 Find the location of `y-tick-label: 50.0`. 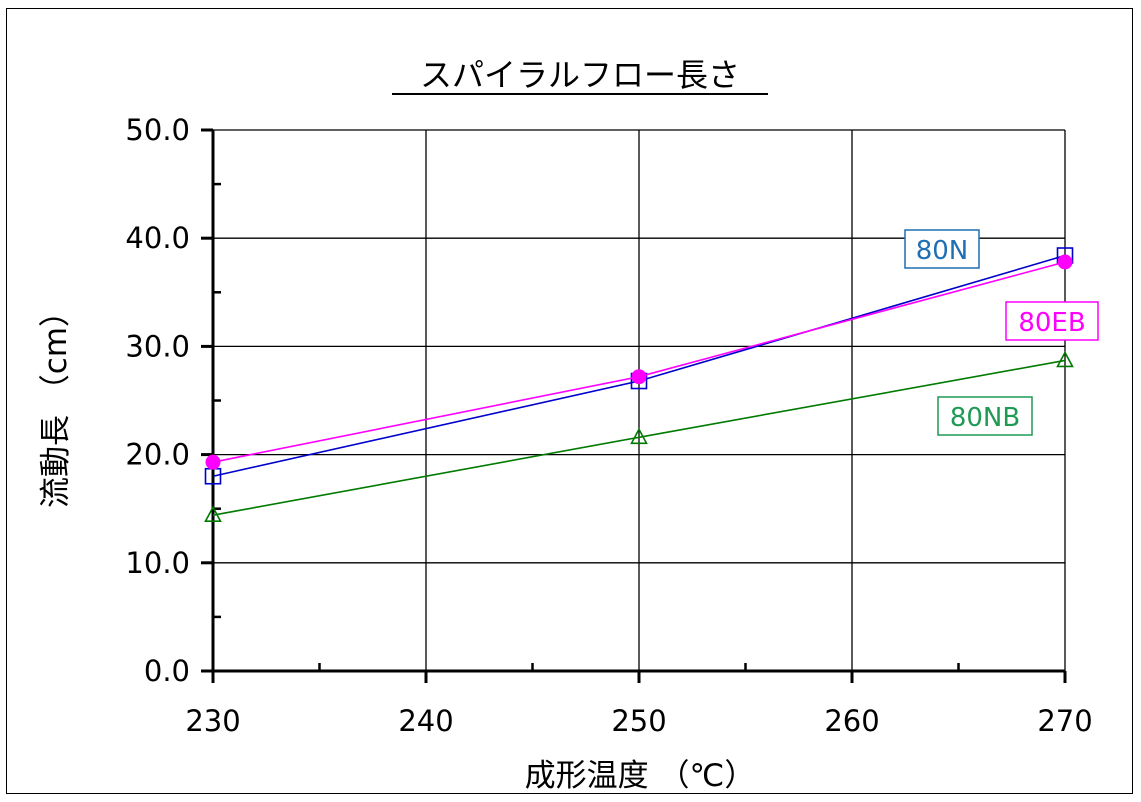

y-tick-label: 50.0 is located at coordinates (157, 130).